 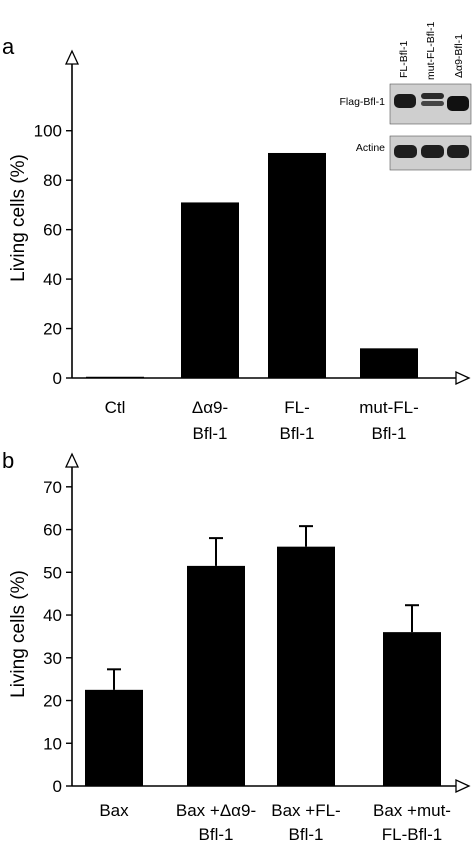 I want to click on b-y-tick-label: 0, so click(x=57, y=786).